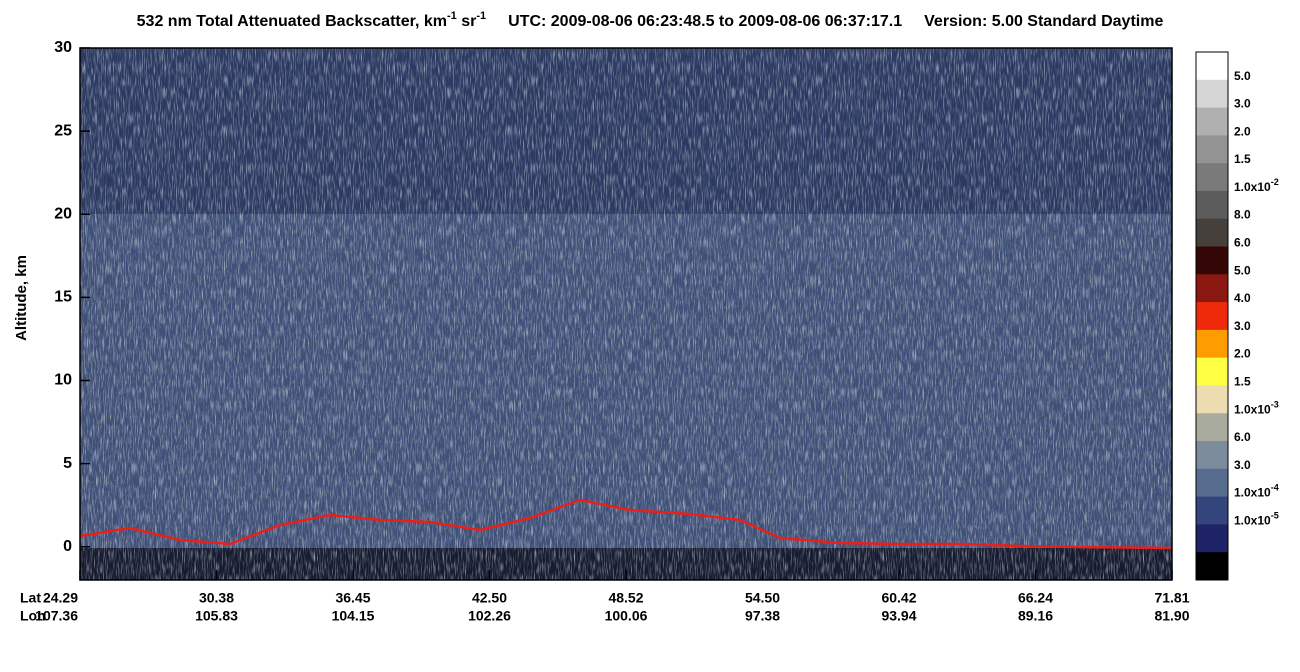  What do you see at coordinates (63, 47) in the screenshot?
I see `y-tick-label: 30` at bounding box center [63, 47].